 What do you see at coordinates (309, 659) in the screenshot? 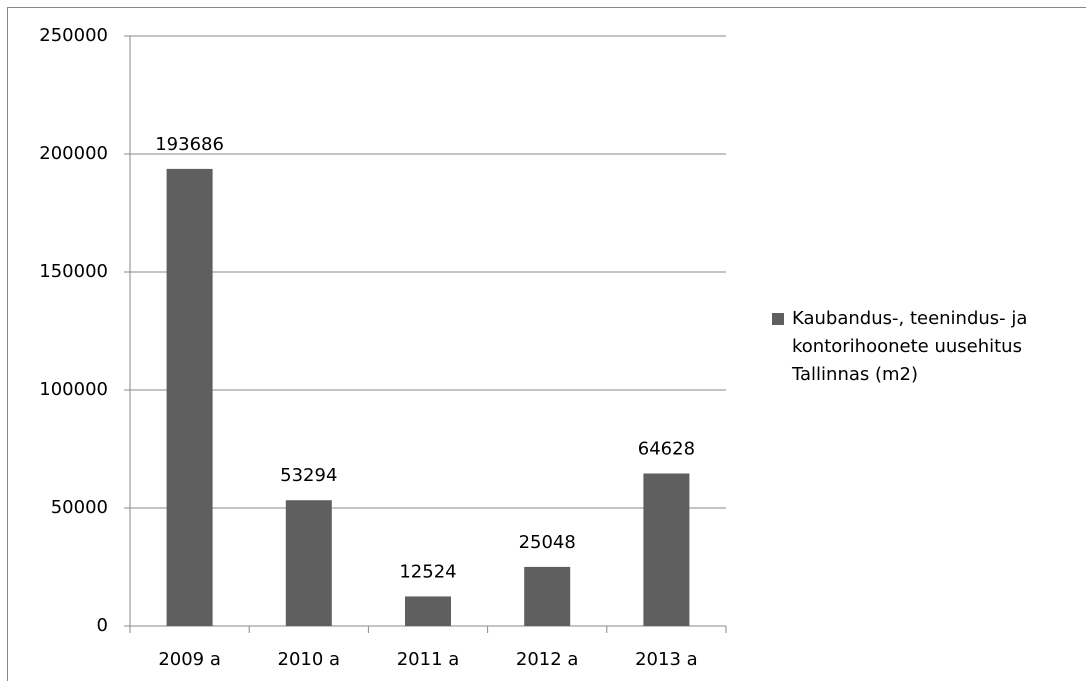
I see `x-tick-label: 2010 a` at bounding box center [309, 659].